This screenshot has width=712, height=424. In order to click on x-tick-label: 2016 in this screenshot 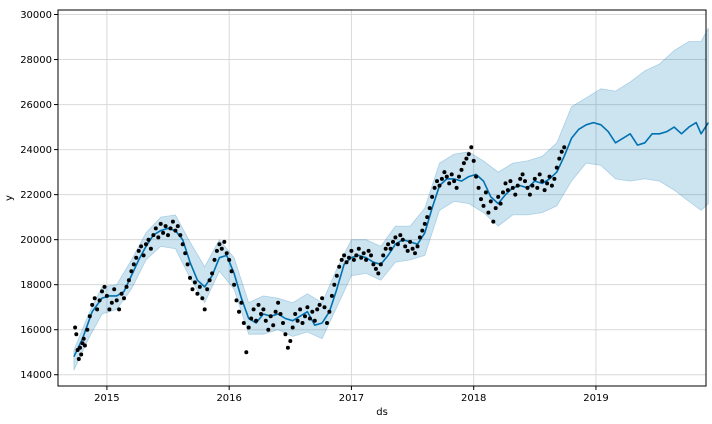, I will do `click(228, 398)`.